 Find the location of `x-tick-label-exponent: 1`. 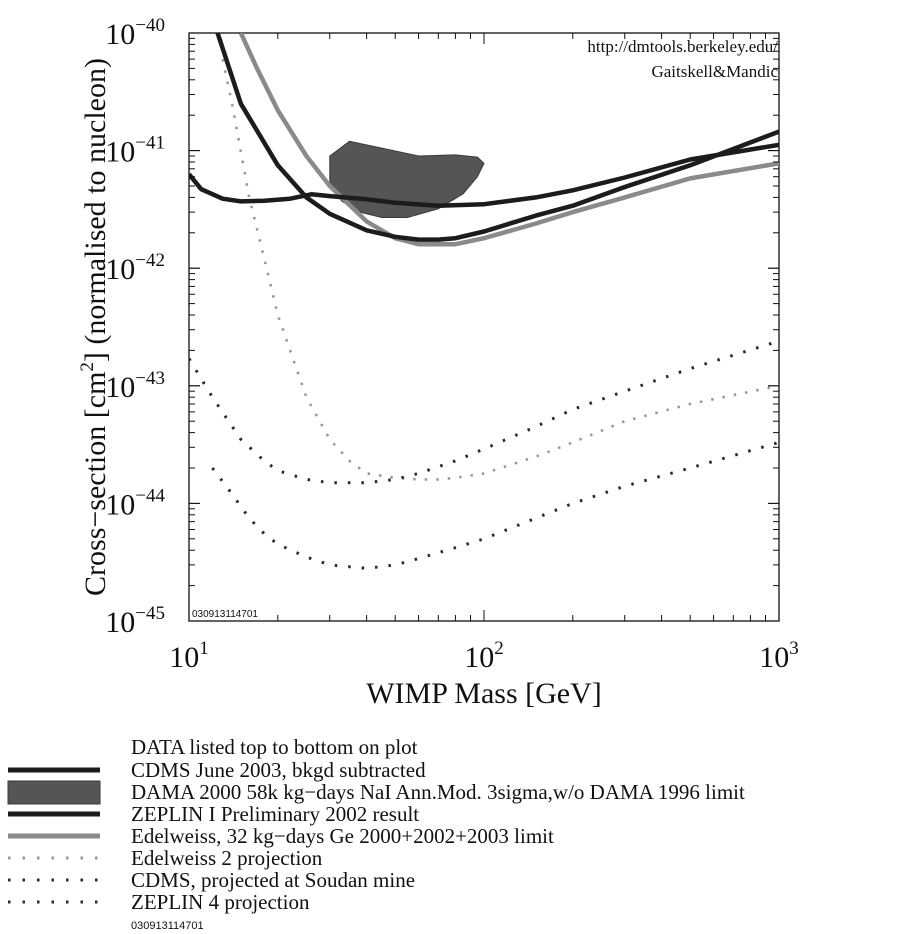

x-tick-label-exponent: 1 is located at coordinates (204, 648).